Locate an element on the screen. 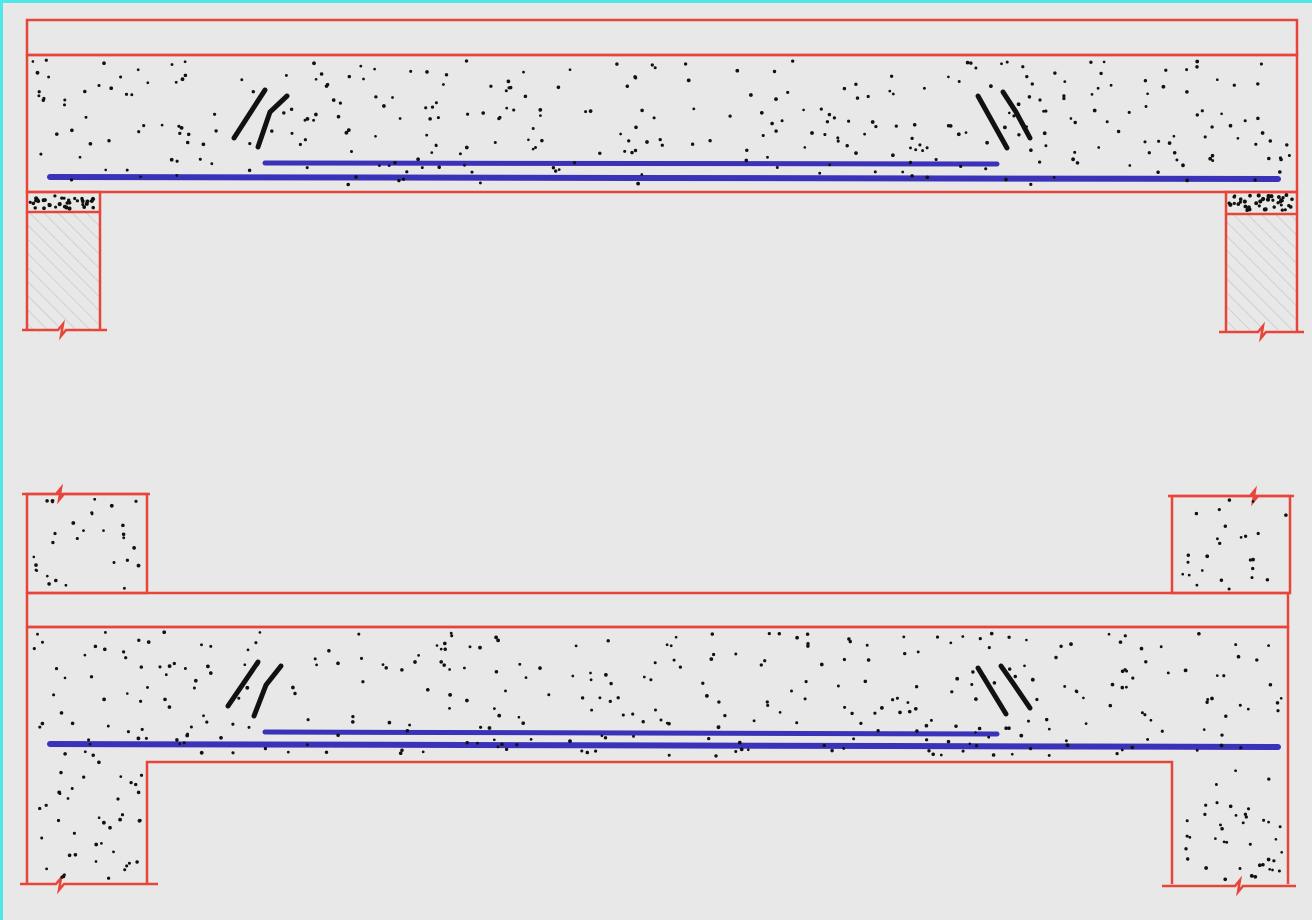 Image resolution: width=1312 pixels, height=920 pixels. right-column-break-bottom is located at coordinates (1229, 886).